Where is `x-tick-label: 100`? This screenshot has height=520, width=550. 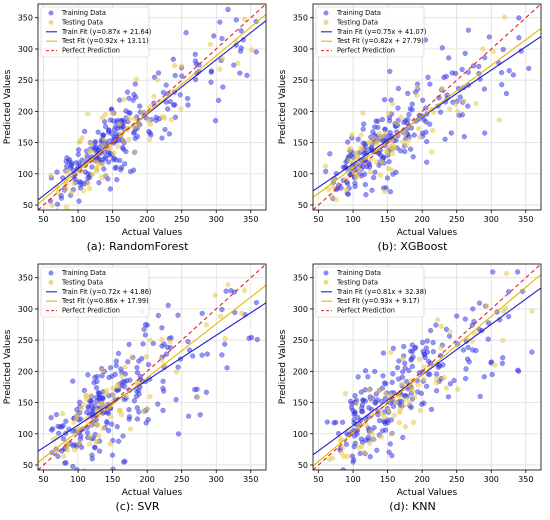
x-tick-label: 100 is located at coordinates (352, 479).